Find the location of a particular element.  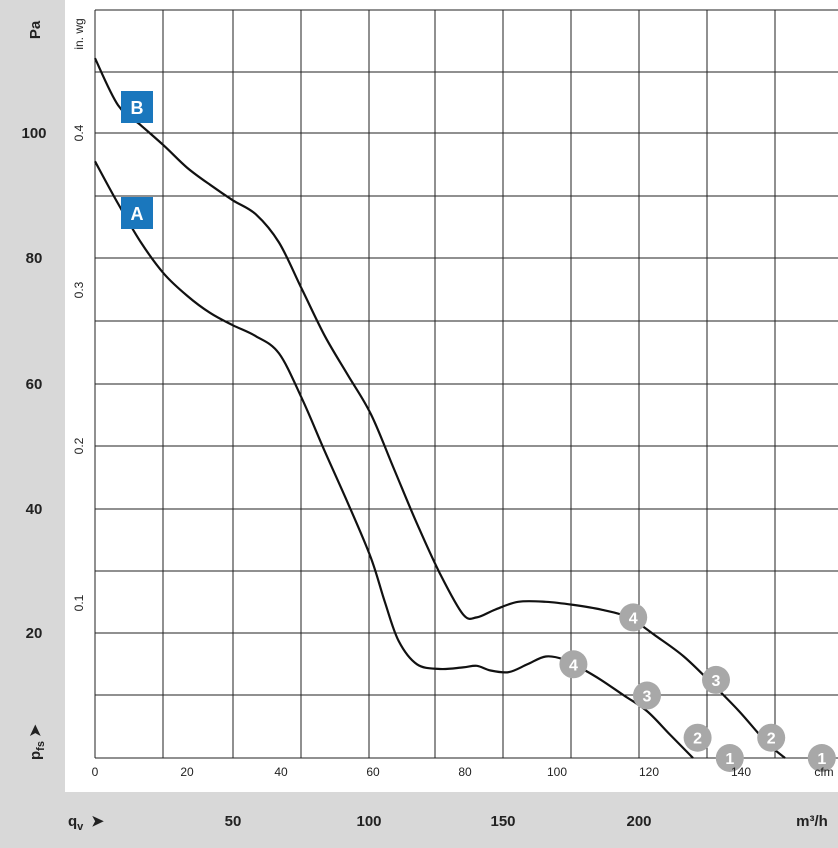

operating-point-label-b-4: 4 is located at coordinates (633, 618).